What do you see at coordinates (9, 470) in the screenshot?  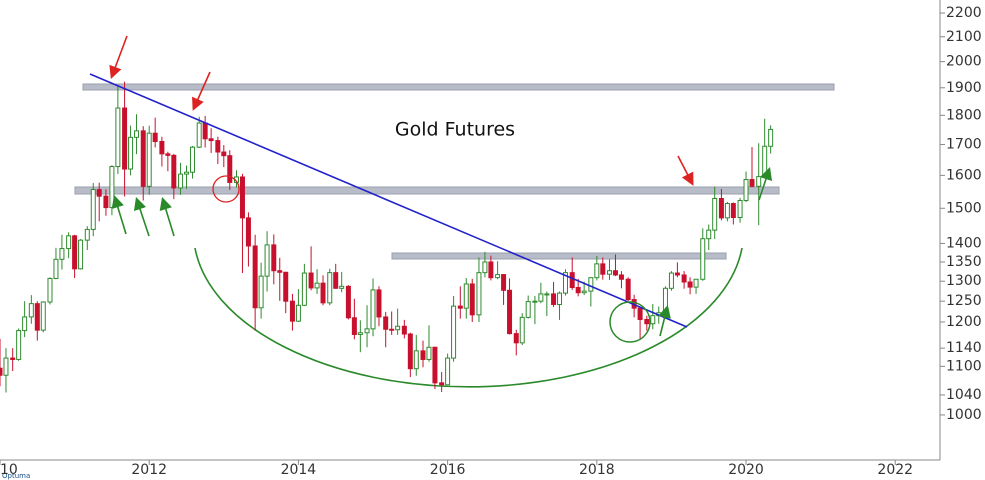 I see `x-tick-label: 2010` at bounding box center [9, 470].